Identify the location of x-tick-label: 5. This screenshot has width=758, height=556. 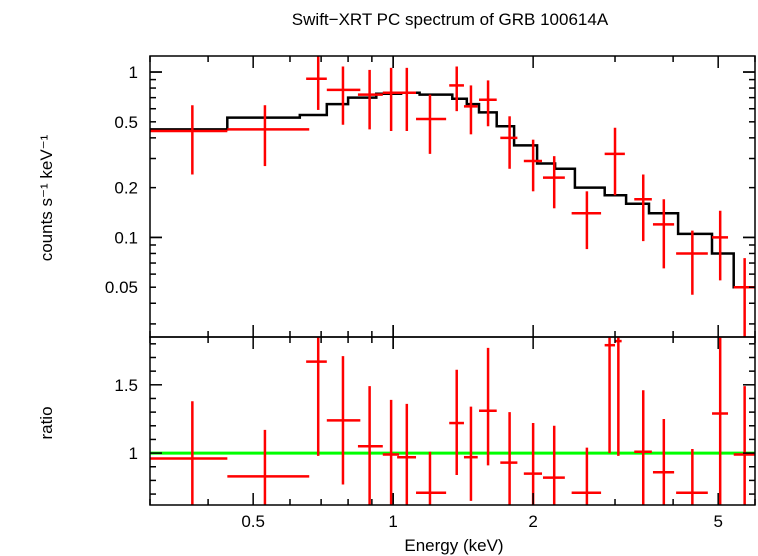
(717, 521).